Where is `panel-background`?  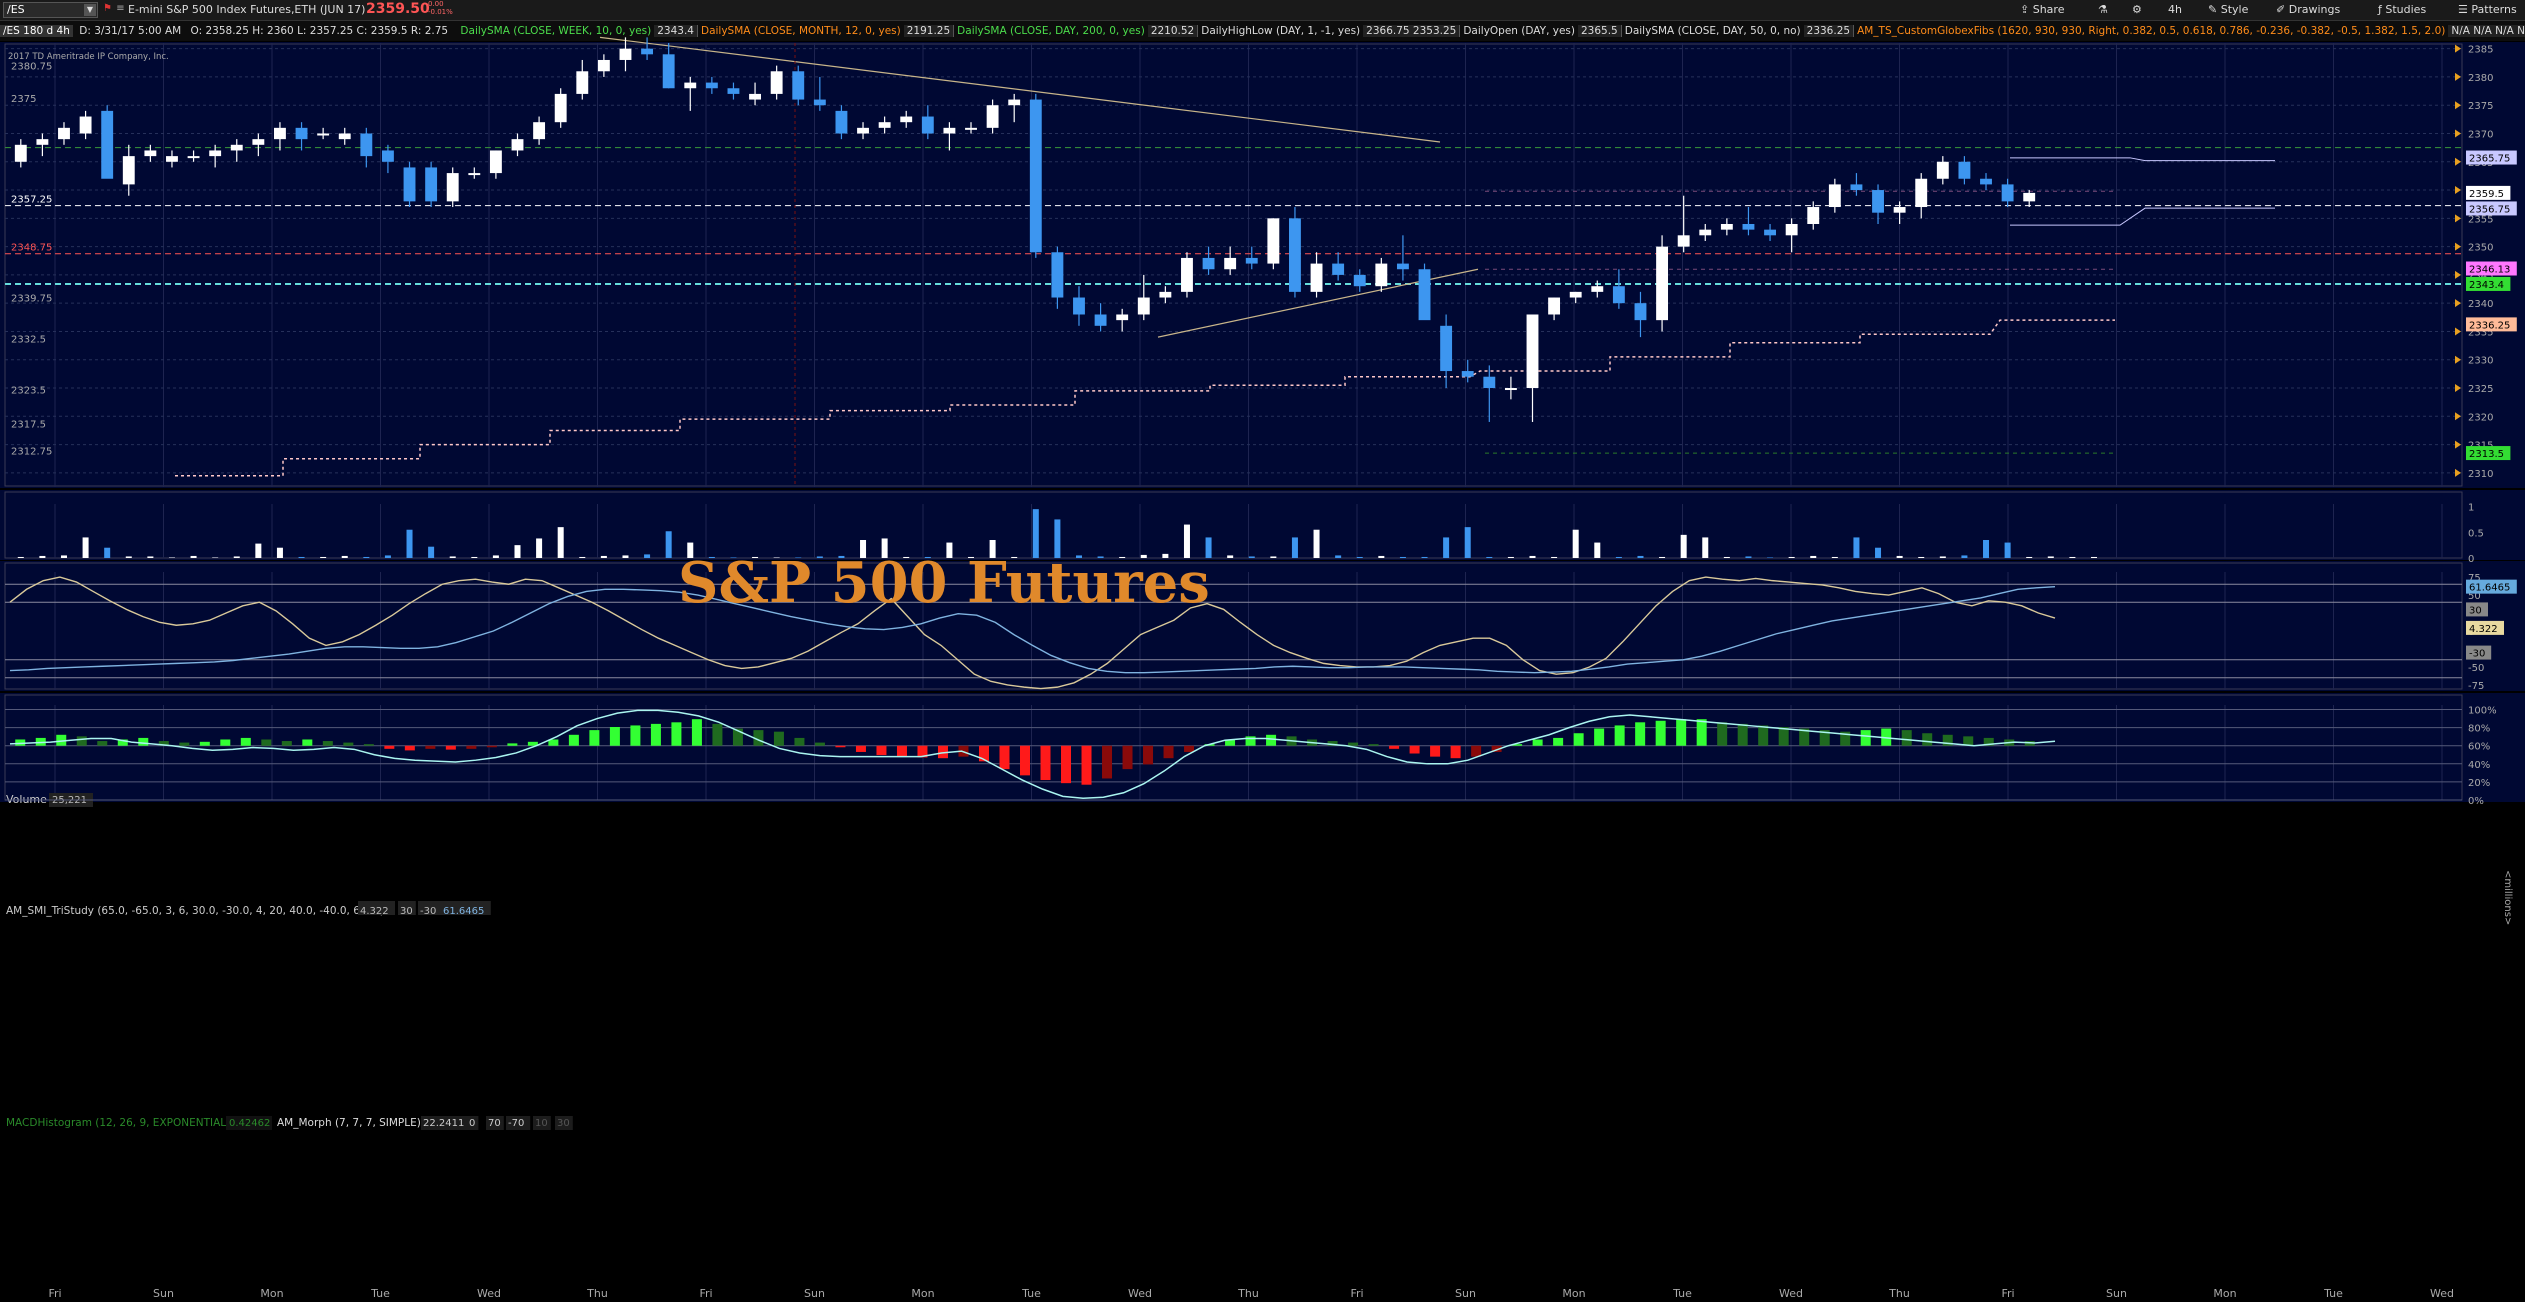
panel-background is located at coordinates (1262, 626).